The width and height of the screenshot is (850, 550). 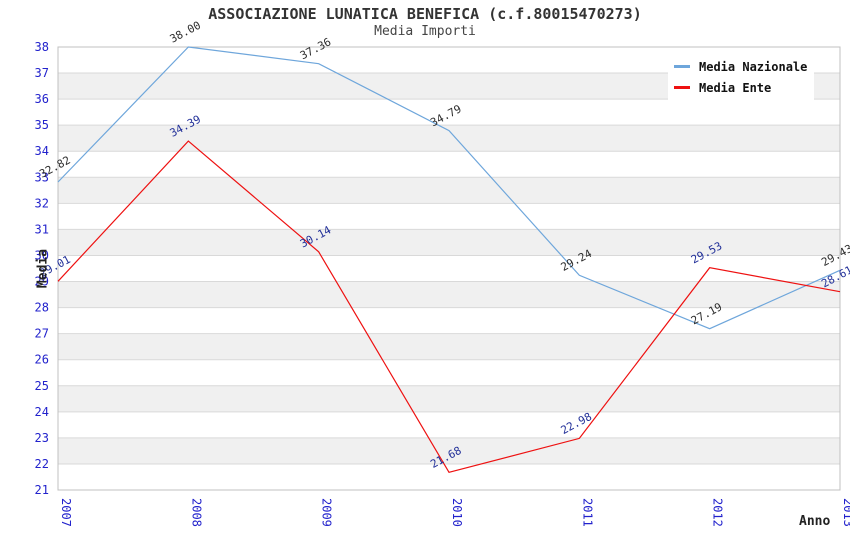 What do you see at coordinates (845, 512) in the screenshot?
I see `x-tick-label: 2013` at bounding box center [845, 512].